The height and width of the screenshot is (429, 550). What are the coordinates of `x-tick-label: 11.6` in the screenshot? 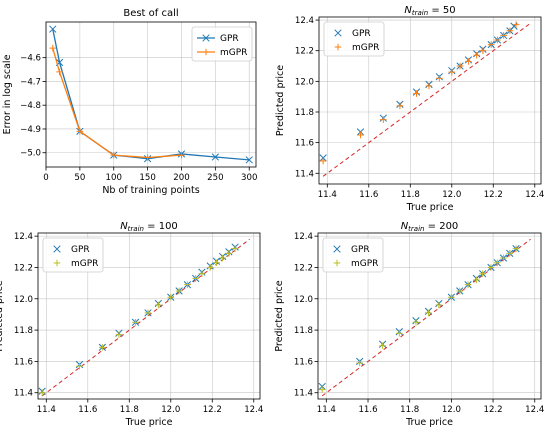 It's located at (87, 410).